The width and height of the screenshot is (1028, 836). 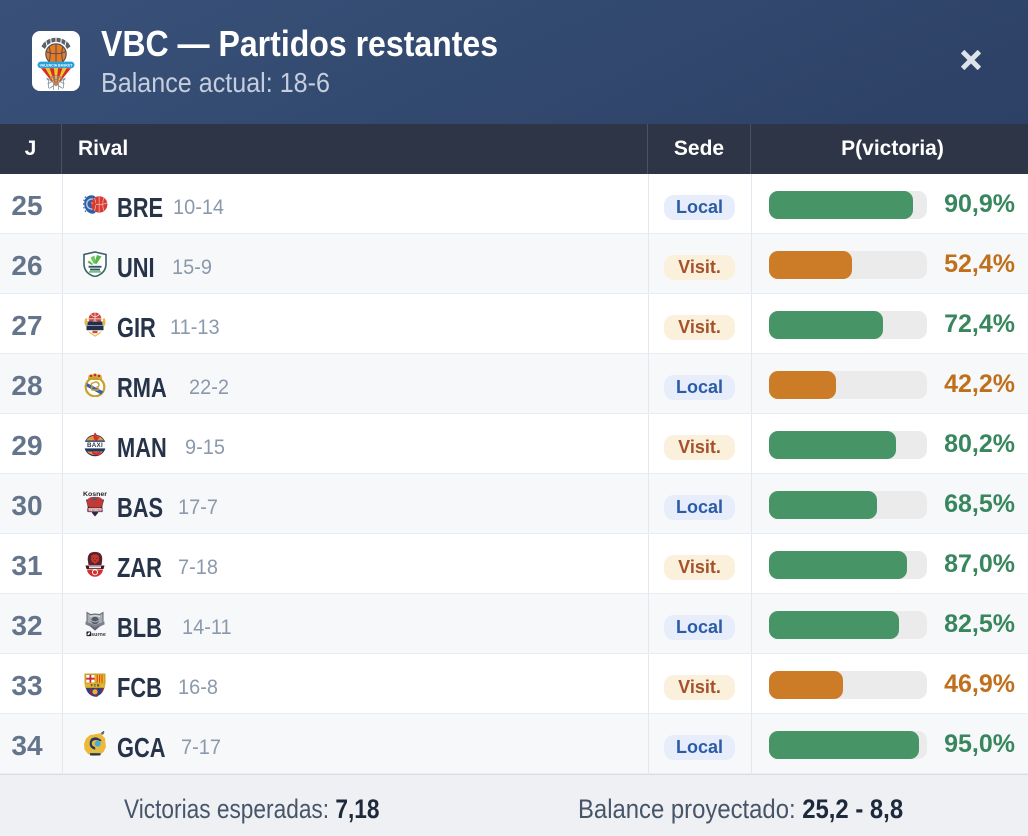 What do you see at coordinates (95, 510) in the screenshot?
I see `svg-text: BASKONIA` at bounding box center [95, 510].